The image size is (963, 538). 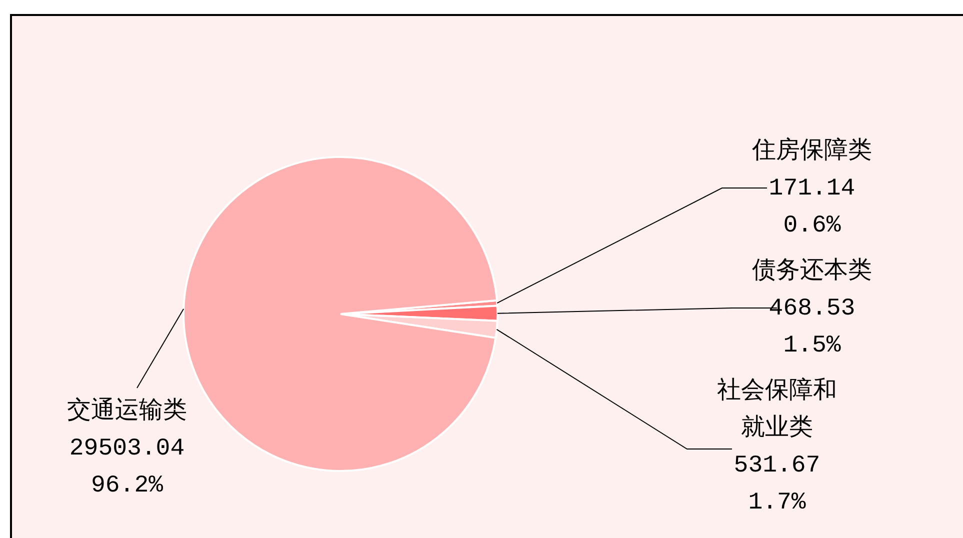 What do you see at coordinates (811, 151) in the screenshot?
I see `slice-label: 住房保障类` at bounding box center [811, 151].